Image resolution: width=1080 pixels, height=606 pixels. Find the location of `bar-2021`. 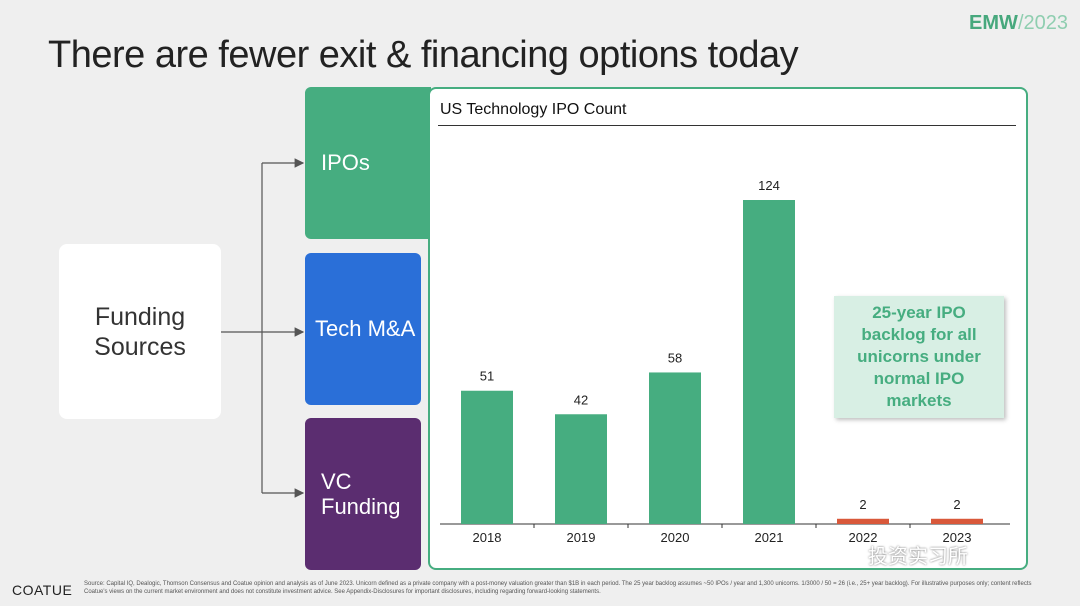

bar-2021 is located at coordinates (769, 362).